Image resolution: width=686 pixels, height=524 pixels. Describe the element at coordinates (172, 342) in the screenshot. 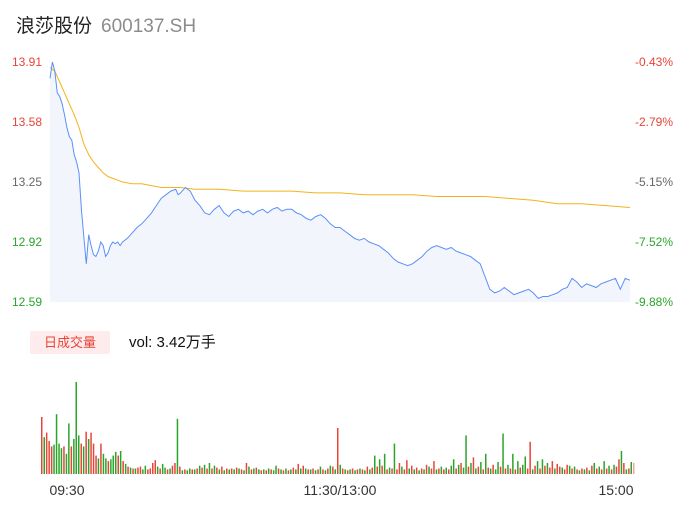

I see `volume-readout: vol: 3.42万手` at that location.